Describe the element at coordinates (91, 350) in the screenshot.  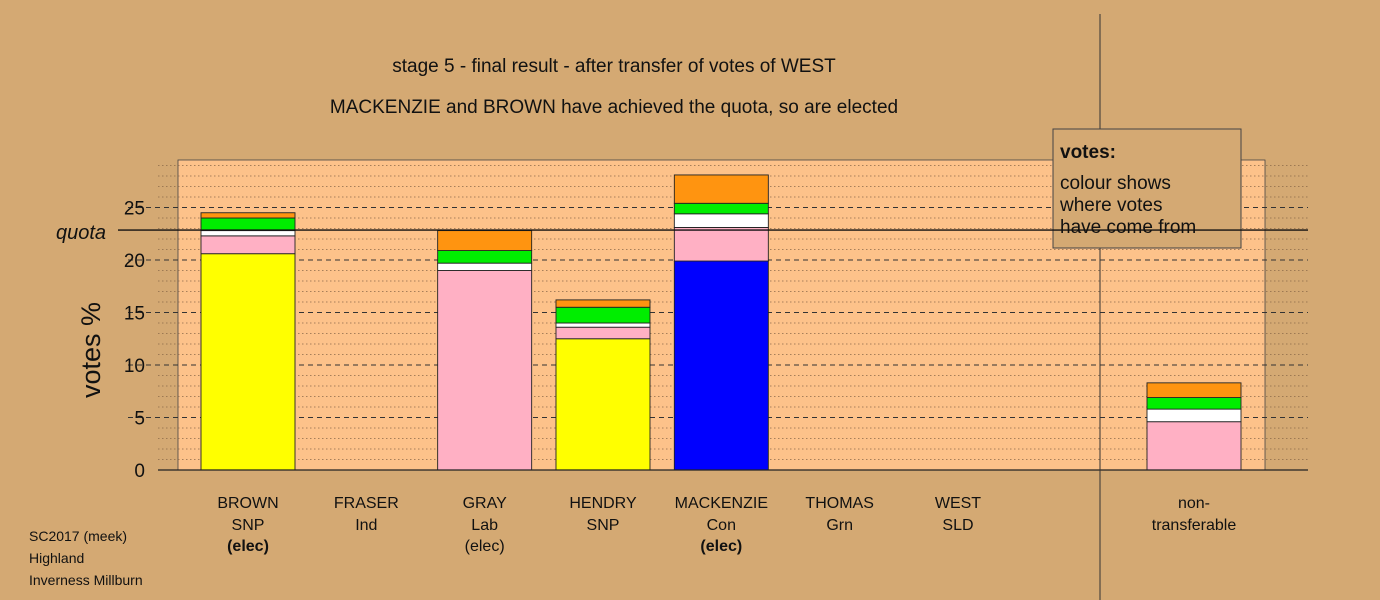
I see `y-axis-label: votes %` at that location.